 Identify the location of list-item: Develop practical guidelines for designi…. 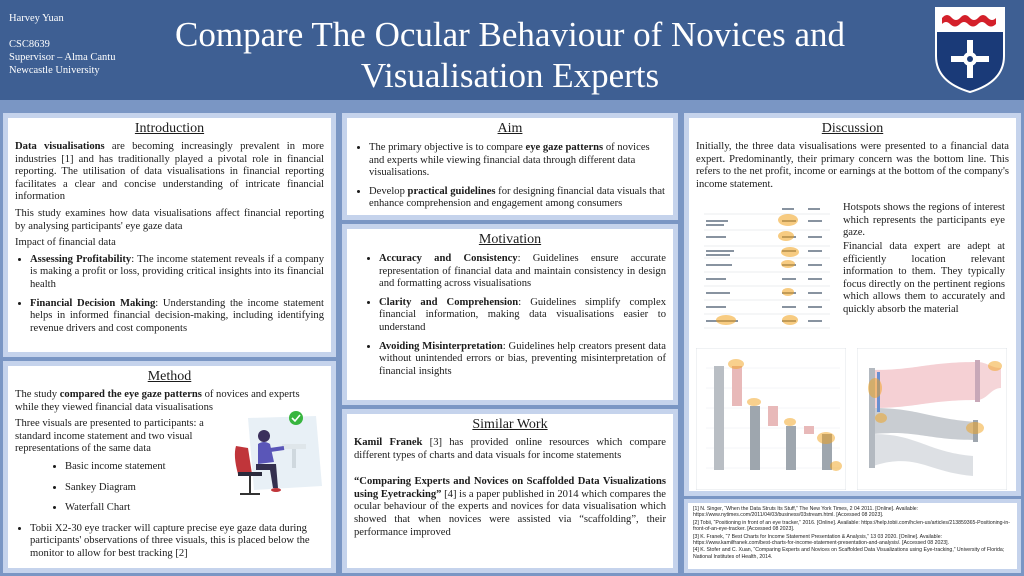
(517, 198).